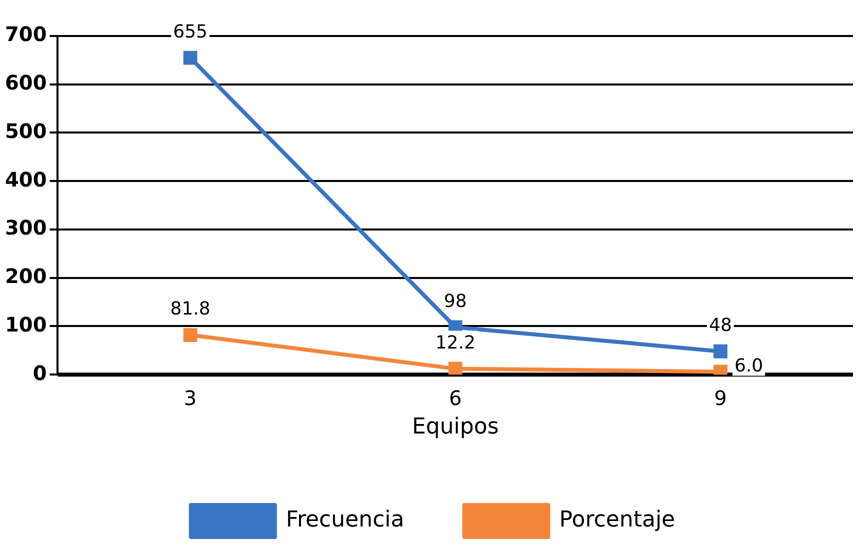  What do you see at coordinates (190, 398) in the screenshot?
I see `x-tick-label: 3` at bounding box center [190, 398].